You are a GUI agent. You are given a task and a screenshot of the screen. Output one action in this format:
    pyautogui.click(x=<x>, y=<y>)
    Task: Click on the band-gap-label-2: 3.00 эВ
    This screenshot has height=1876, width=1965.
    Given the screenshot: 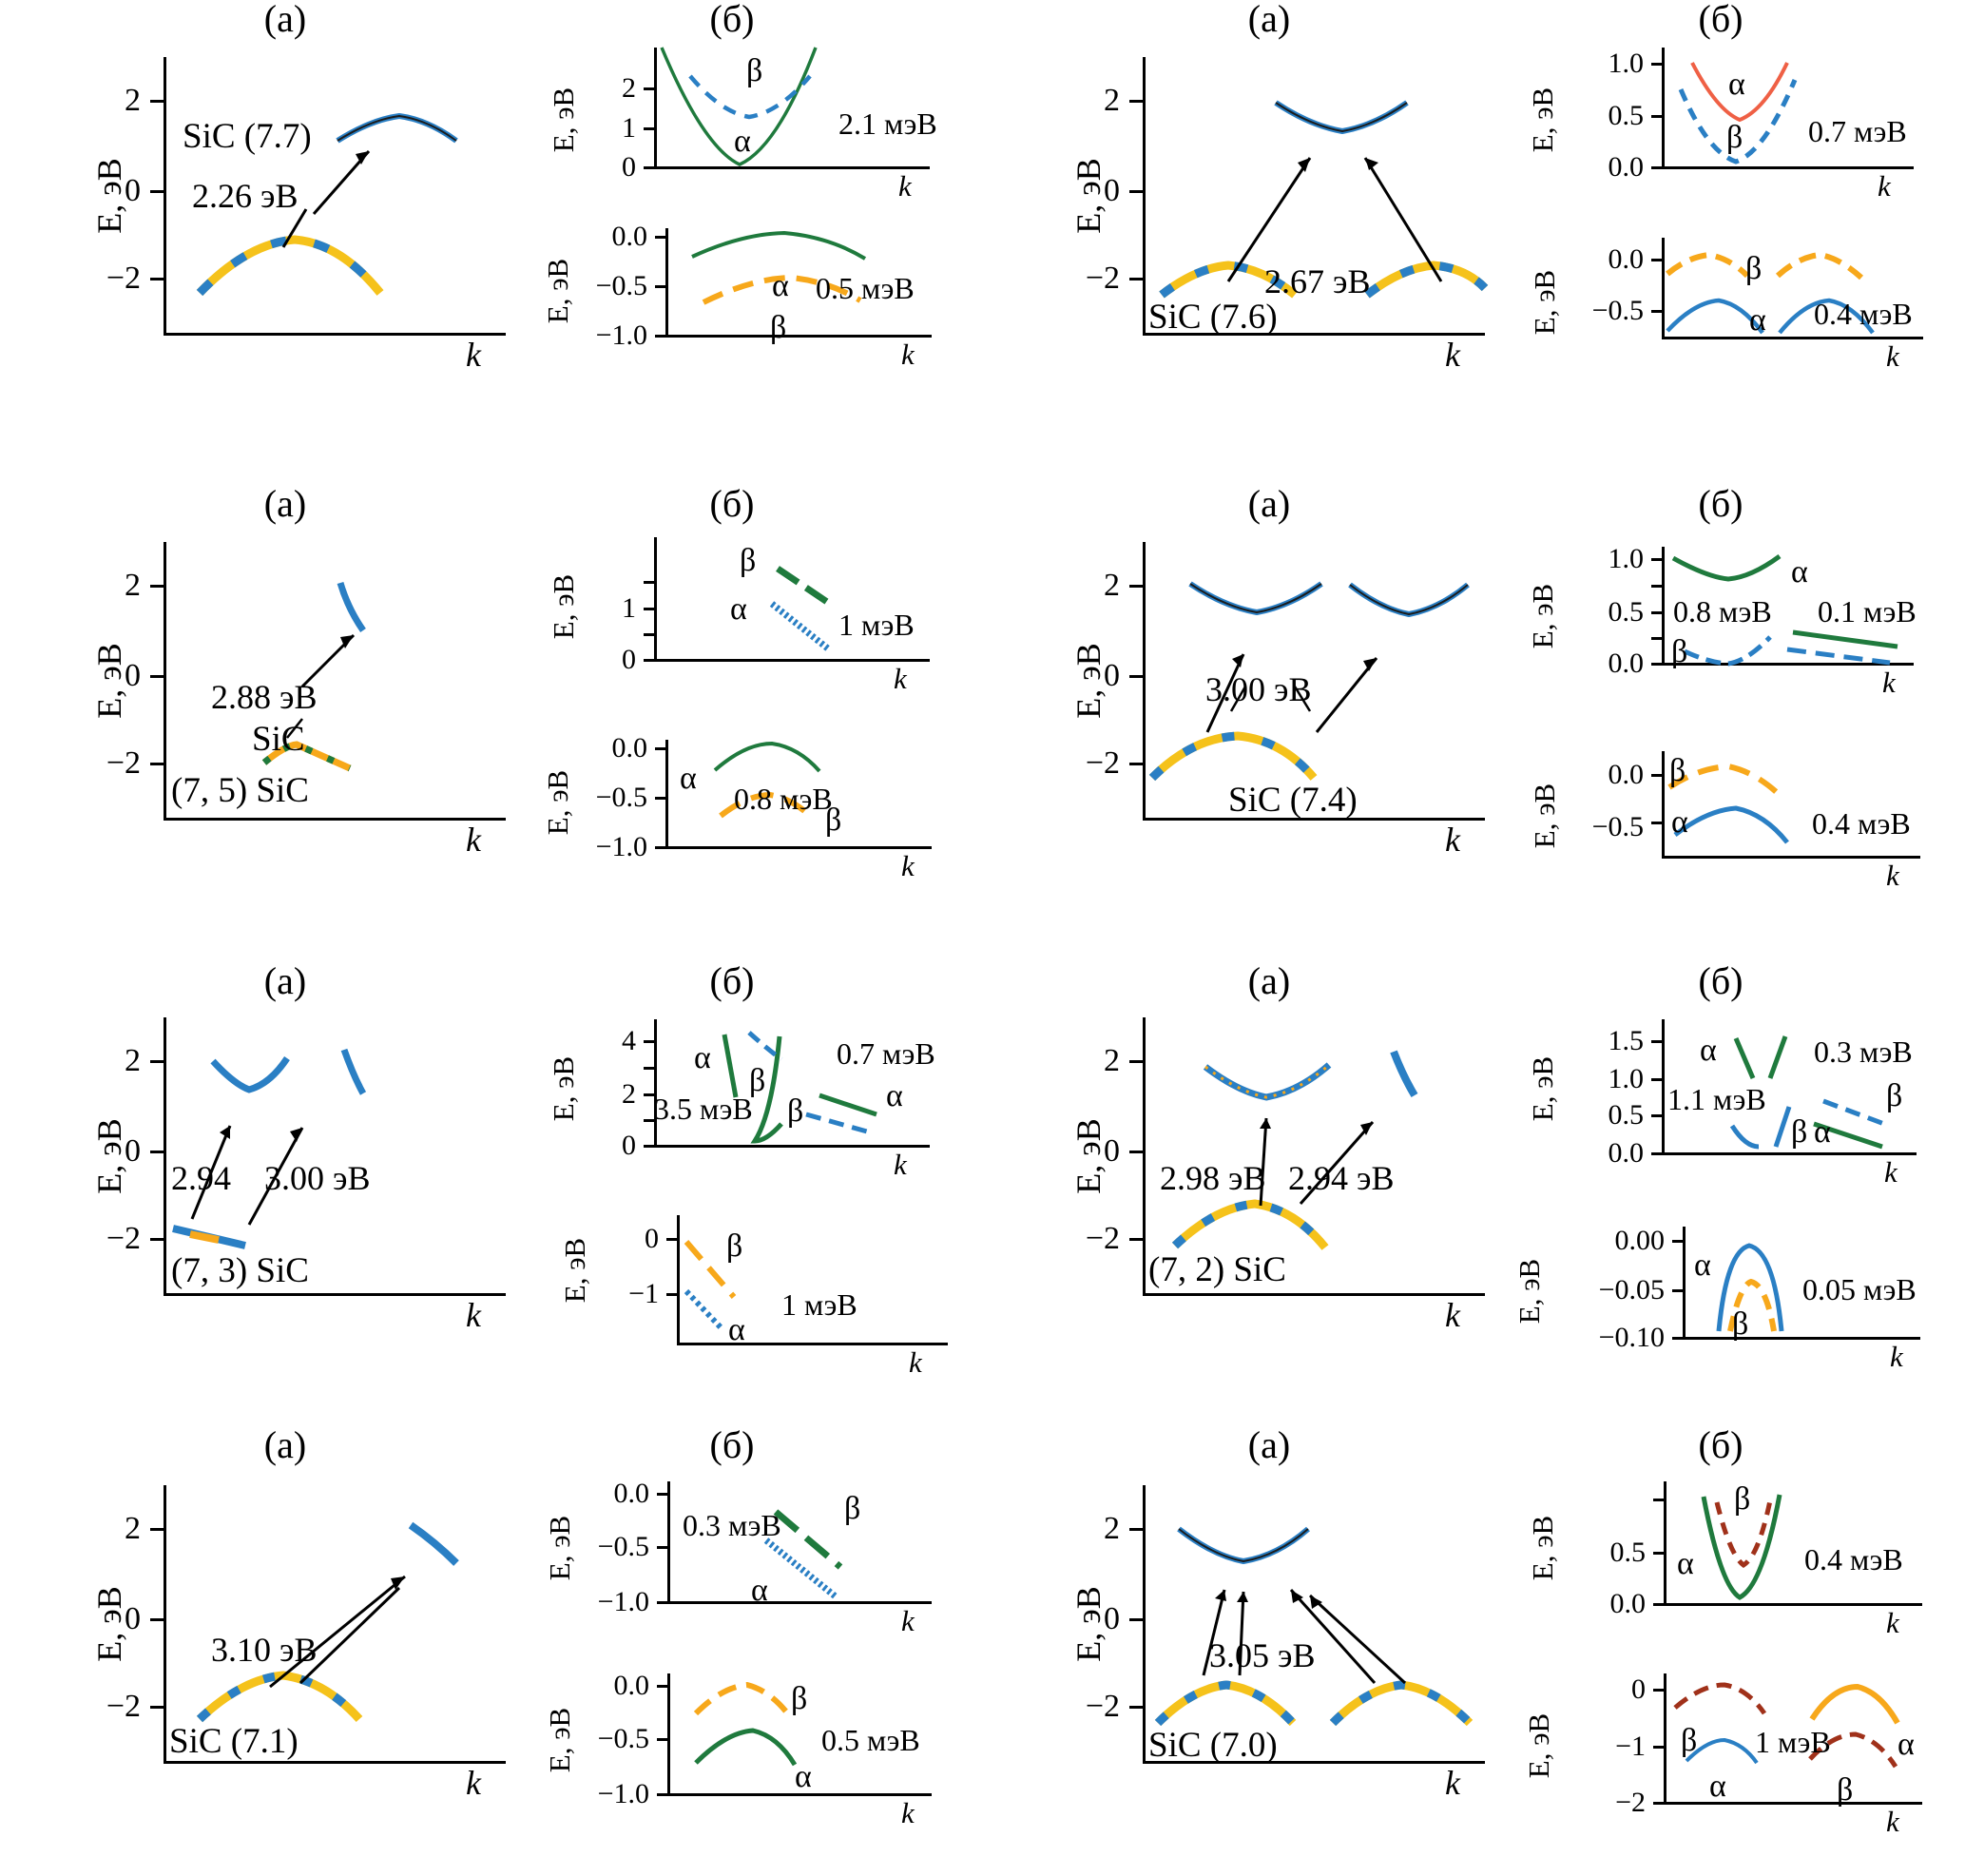 What is the action you would take?
    pyautogui.click(x=317, y=1178)
    